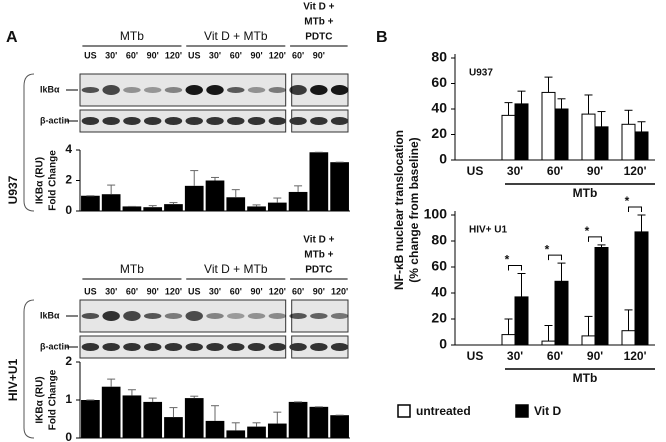 Image resolution: width=666 pixels, height=442 pixels. I want to click on blot-row-label: IkBα, so click(50, 89).